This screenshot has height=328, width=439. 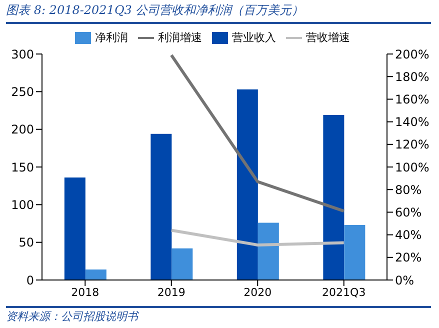 I want to click on legend-label: 利润增速, so click(x=180, y=37).